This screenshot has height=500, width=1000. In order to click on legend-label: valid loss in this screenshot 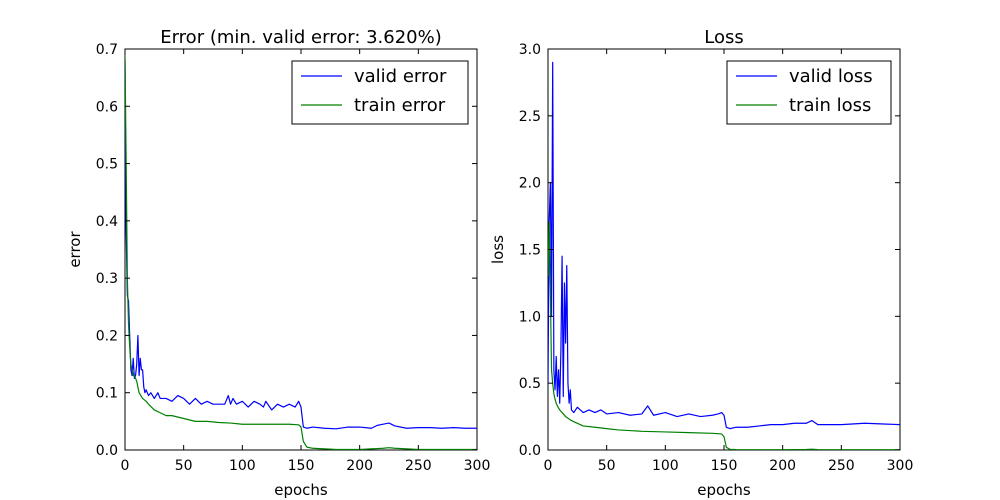, I will do `click(831, 76)`.